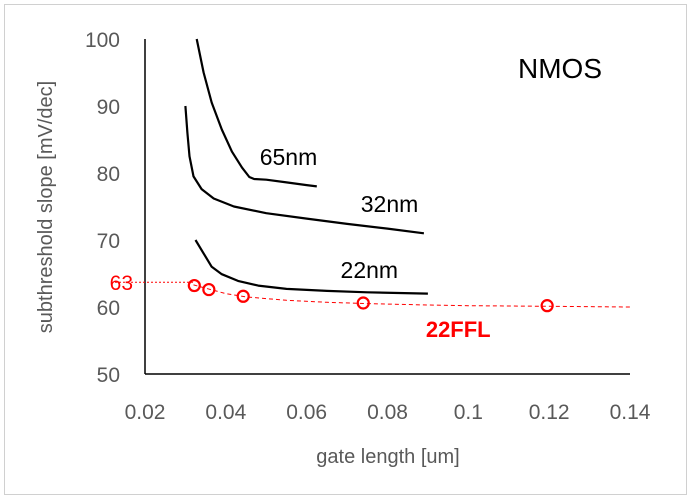 This screenshot has width=693, height=501. What do you see at coordinates (549, 412) in the screenshot?
I see `x-tick-label: 0.12` at bounding box center [549, 412].